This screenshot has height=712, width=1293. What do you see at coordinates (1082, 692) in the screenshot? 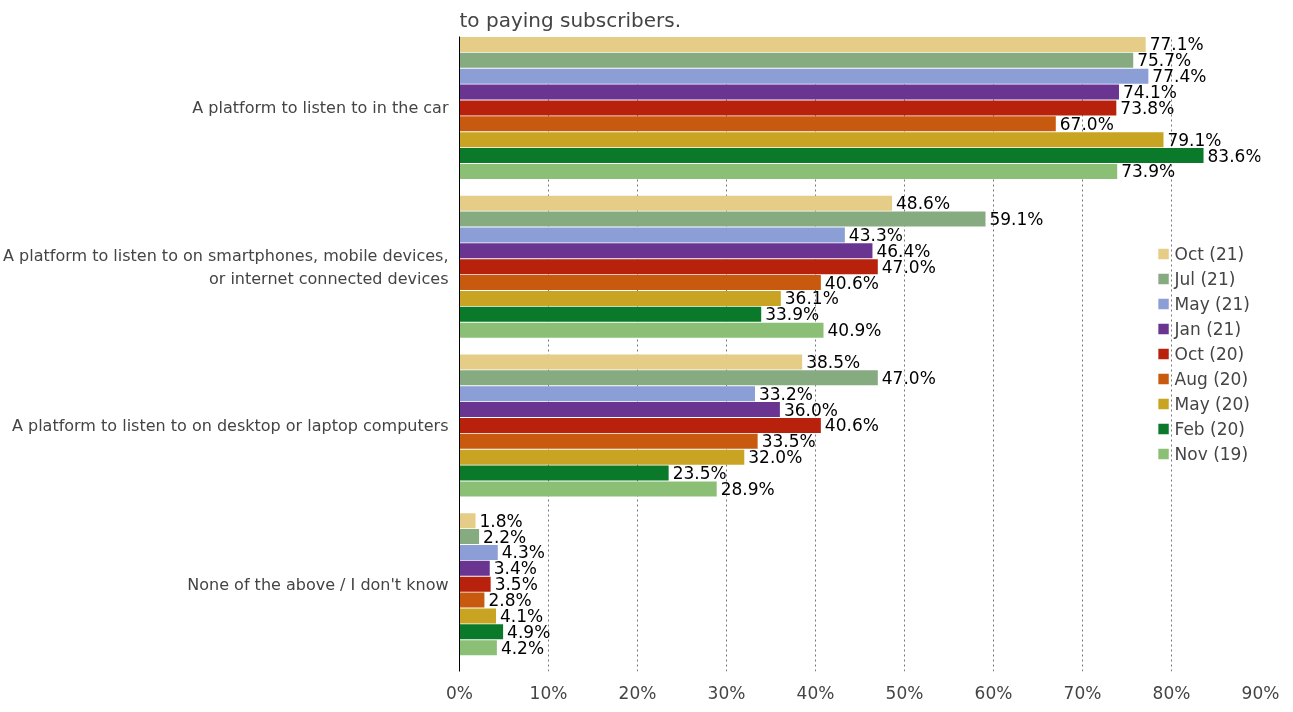
I see `x-tick-label: 70%` at bounding box center [1082, 692].